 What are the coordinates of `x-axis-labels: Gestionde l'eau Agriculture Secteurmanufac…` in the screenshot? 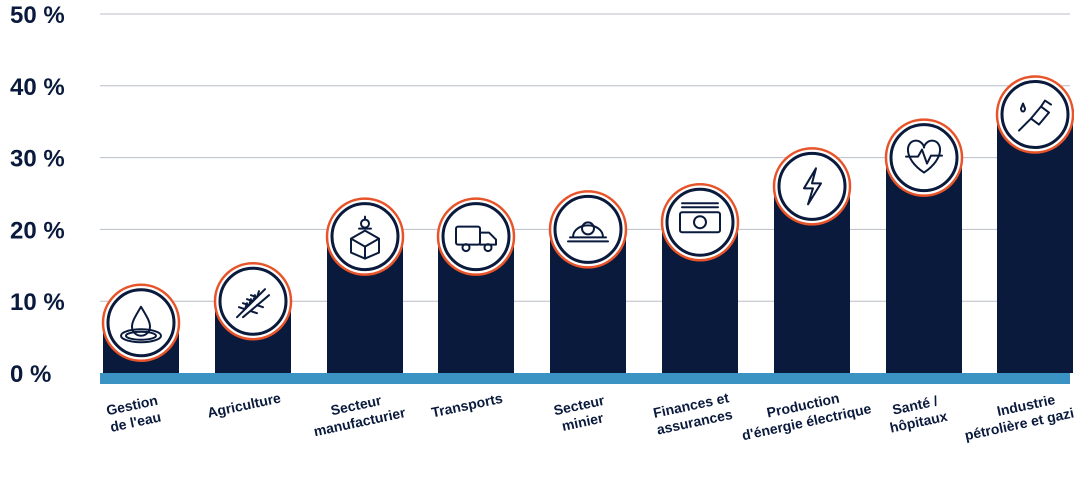 It's located at (589, 413).